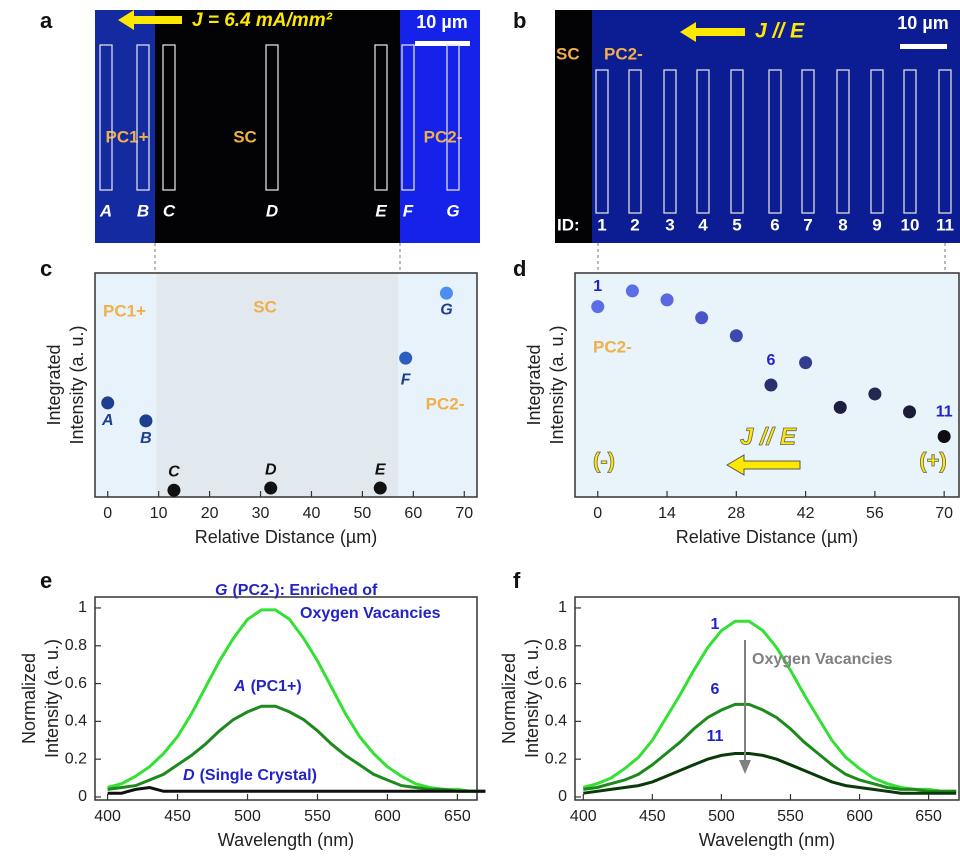  I want to click on series-name: D, so click(189, 775).